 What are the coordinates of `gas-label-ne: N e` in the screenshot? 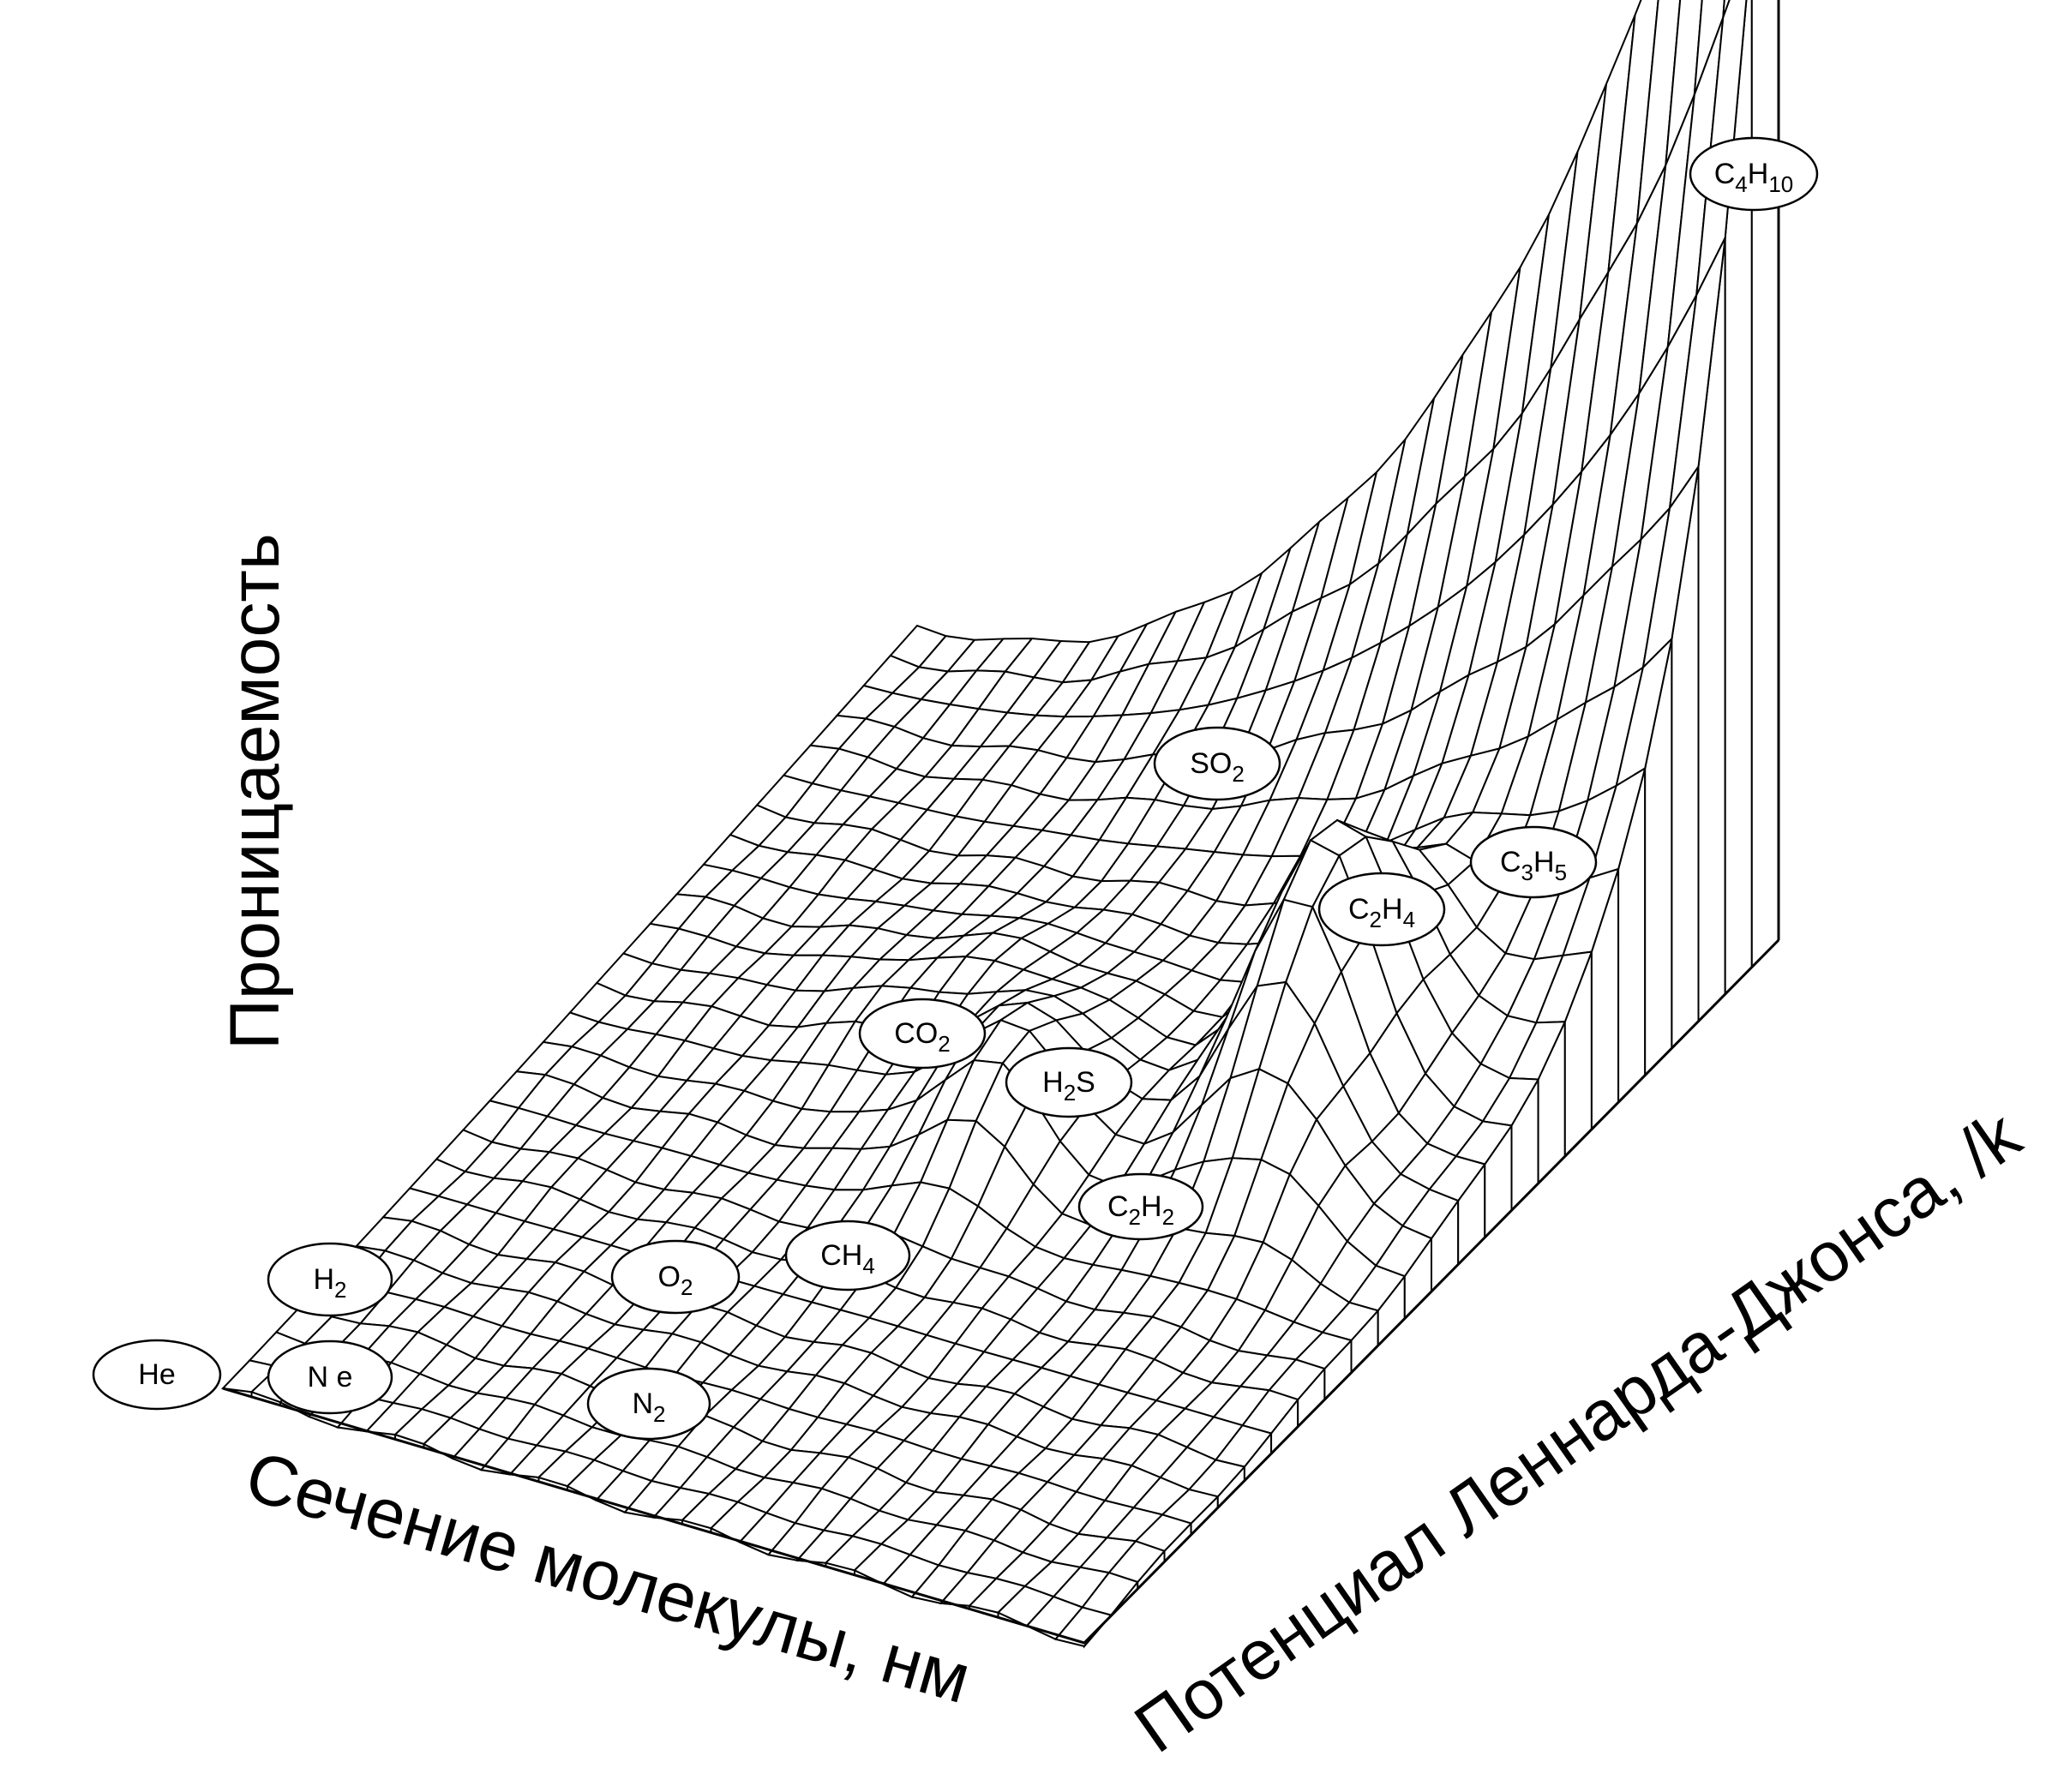 It's located at (330, 1377).